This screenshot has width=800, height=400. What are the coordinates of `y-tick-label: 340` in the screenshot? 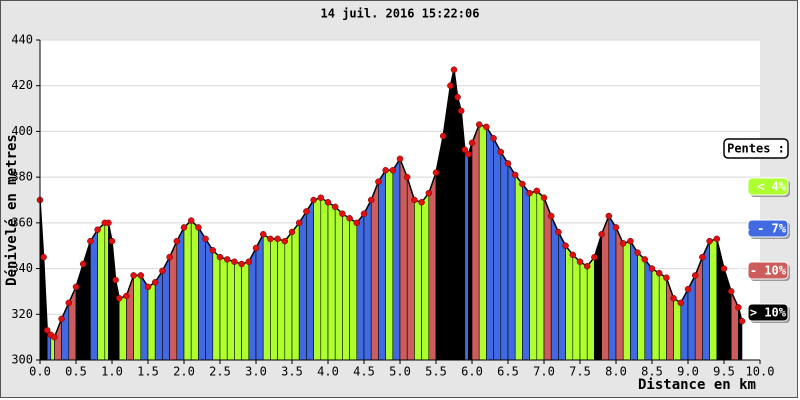 It's located at (22, 268).